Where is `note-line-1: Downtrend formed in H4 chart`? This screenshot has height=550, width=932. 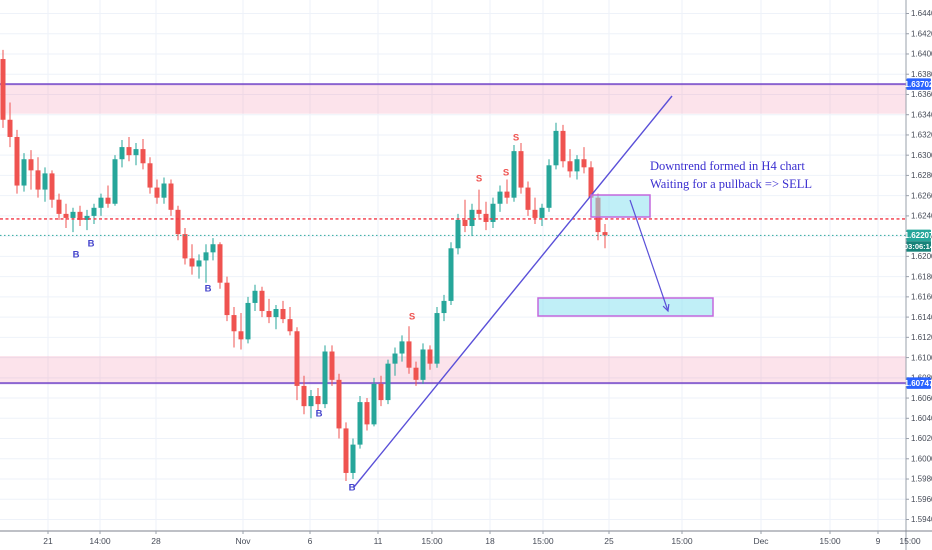 note-line-1: Downtrend formed in H4 chart is located at coordinates (727, 166).